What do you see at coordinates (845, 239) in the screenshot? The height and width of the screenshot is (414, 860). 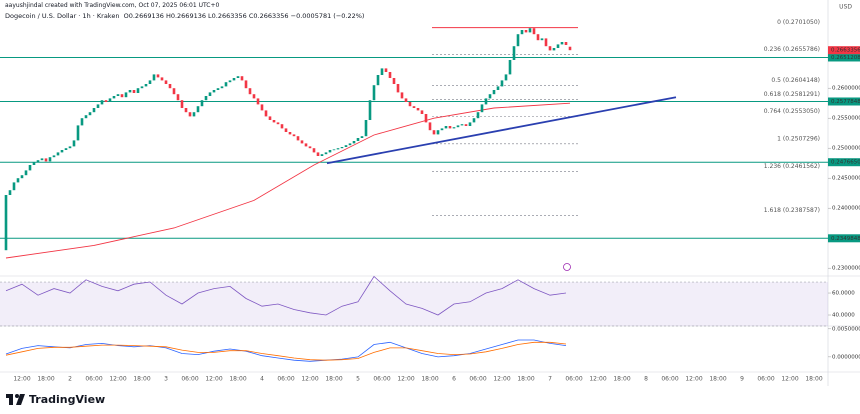 I see `support-tag-label: 0.2349848` at bounding box center [845, 239].